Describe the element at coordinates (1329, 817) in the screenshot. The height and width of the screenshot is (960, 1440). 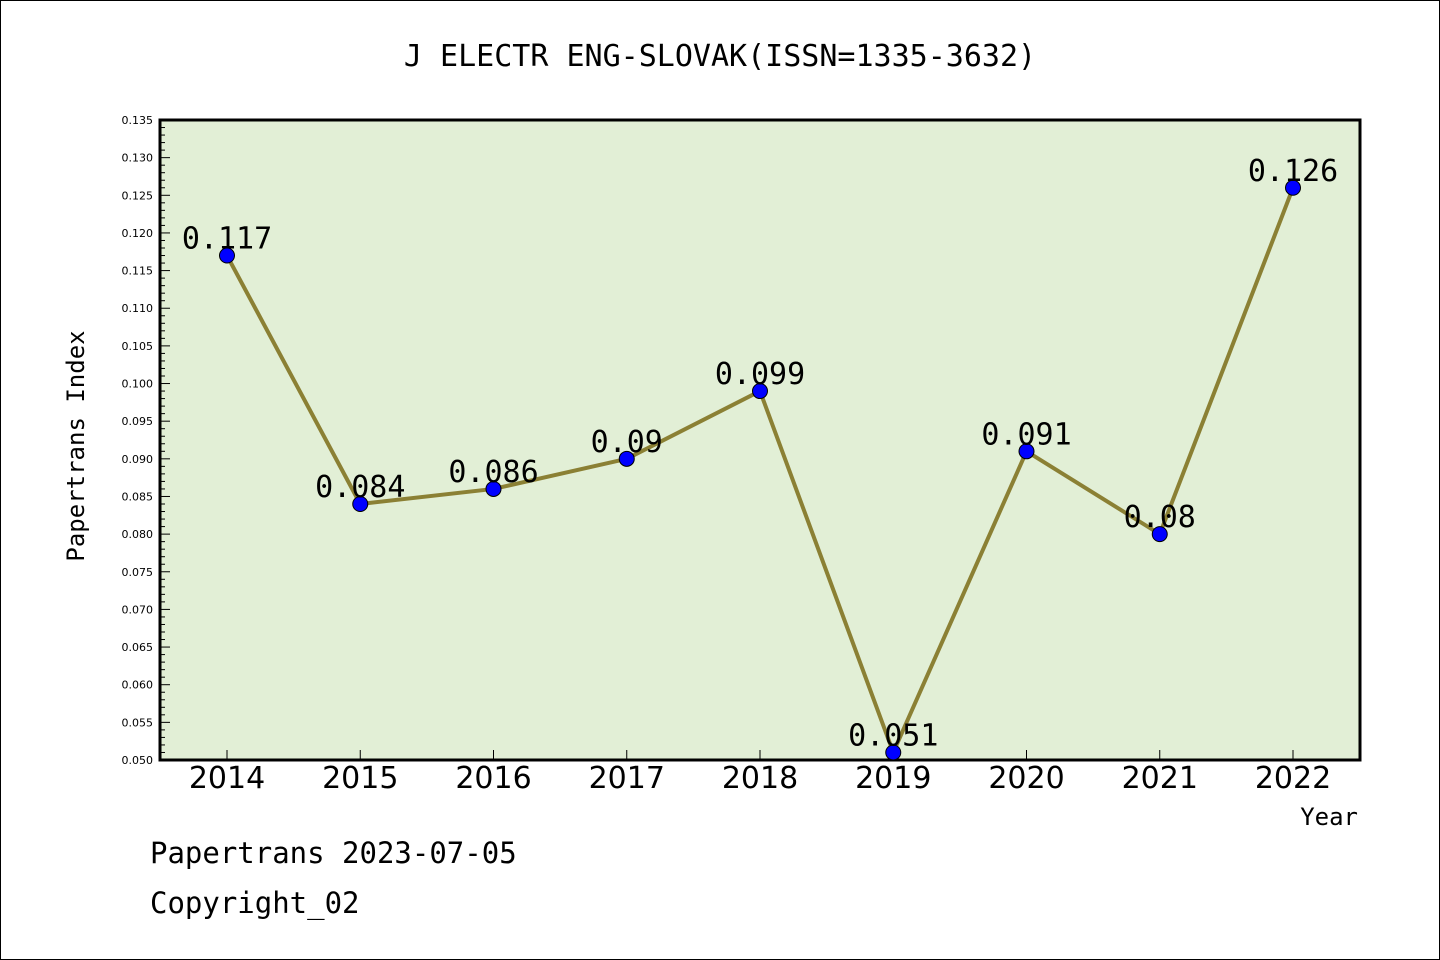
I see `x-axis-label: Year` at that location.